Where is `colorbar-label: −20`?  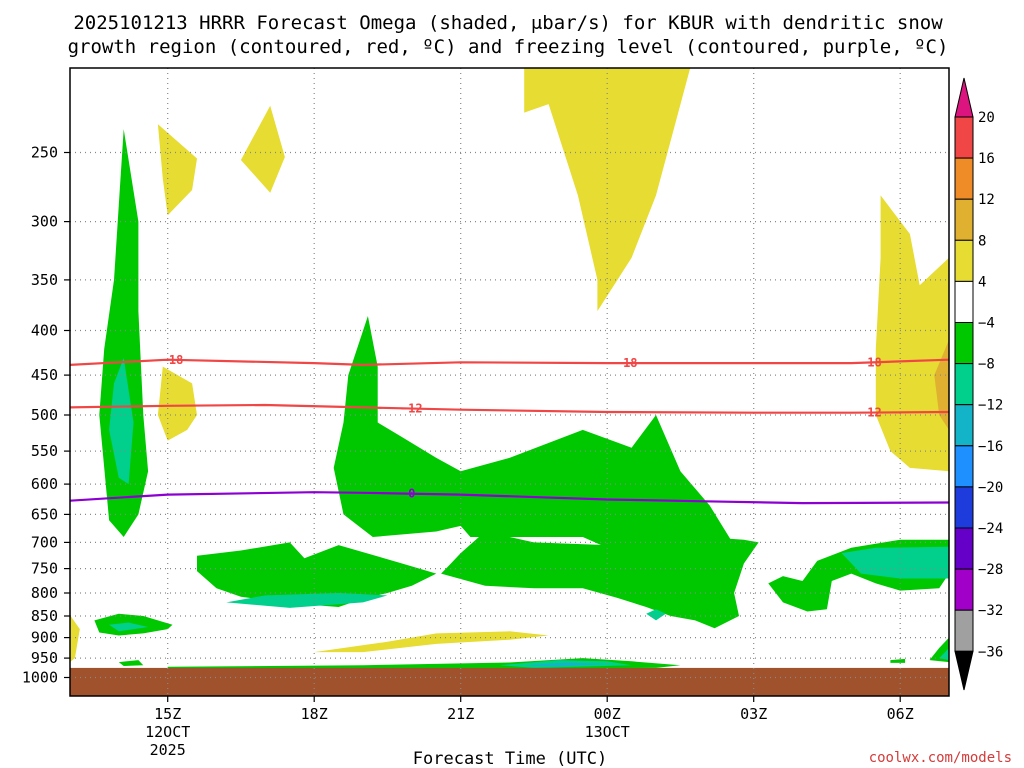 colorbar-label: −20 is located at coordinates (990, 488).